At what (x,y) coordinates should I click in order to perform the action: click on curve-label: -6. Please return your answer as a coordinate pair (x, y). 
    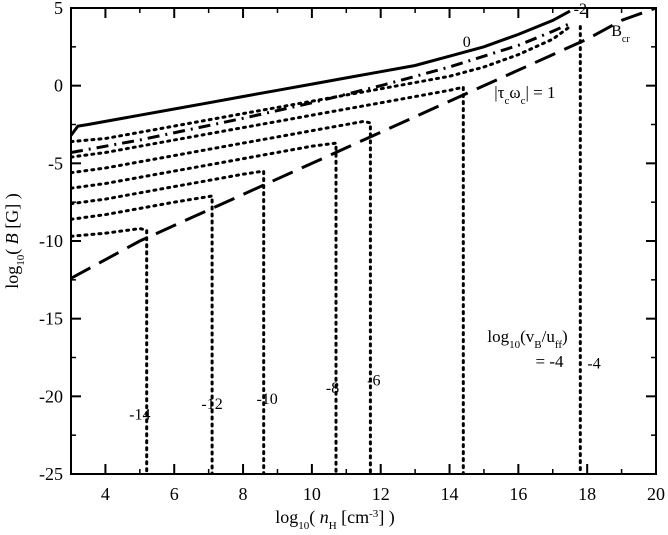
    Looking at the image, I should click on (373, 380).